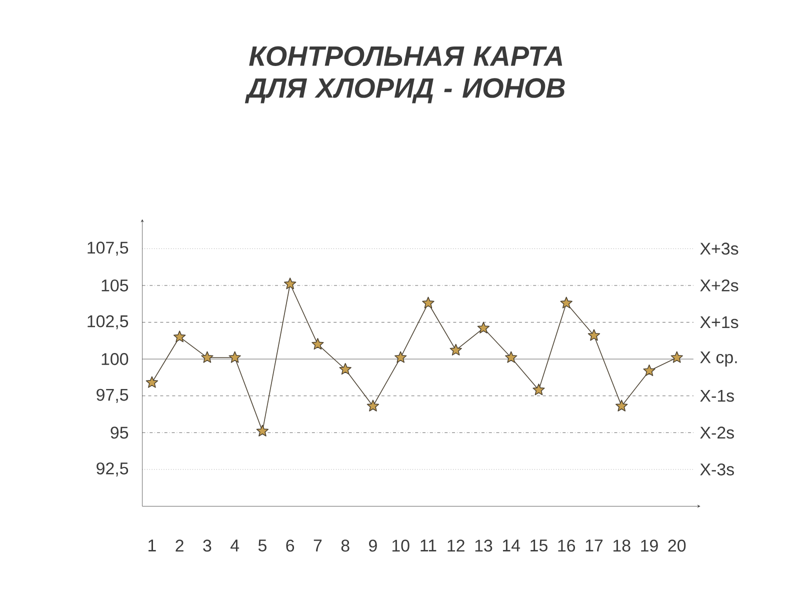  What do you see at coordinates (594, 546) in the screenshot?
I see `x-tick-label: 17` at bounding box center [594, 546].